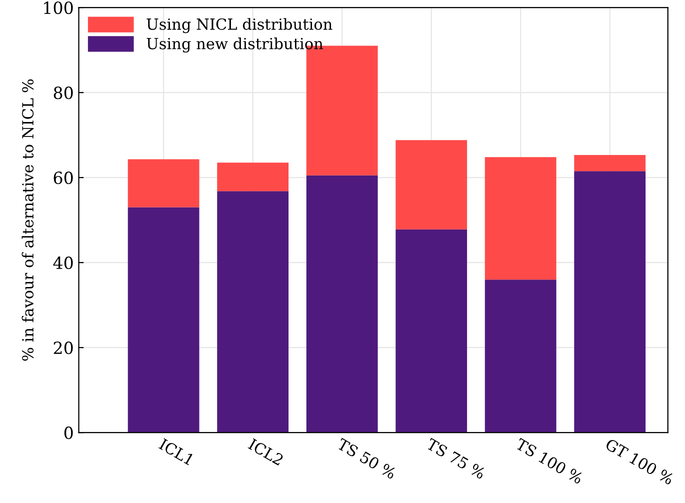 The height and width of the screenshot is (503, 685). Describe the element at coordinates (549, 461) in the screenshot. I see `x-tick-label: TS 100 %` at that location.